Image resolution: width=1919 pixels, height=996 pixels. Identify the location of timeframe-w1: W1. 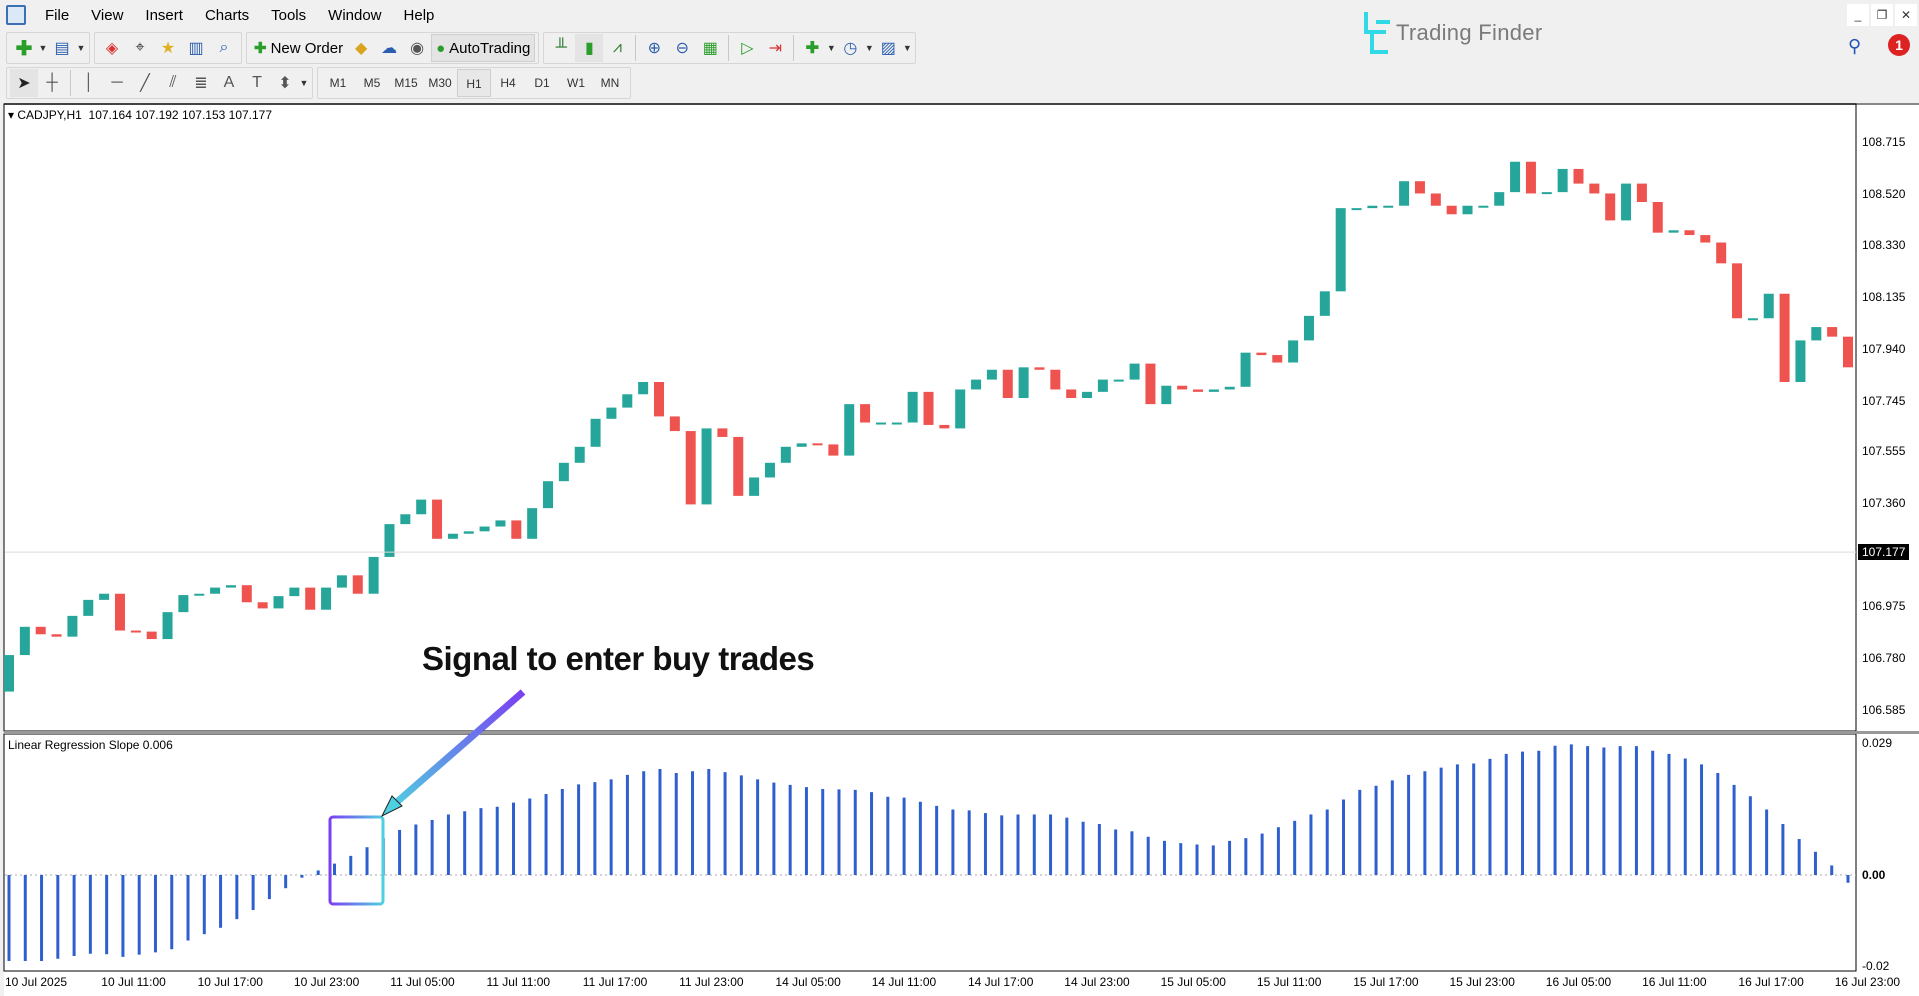
(576, 83).